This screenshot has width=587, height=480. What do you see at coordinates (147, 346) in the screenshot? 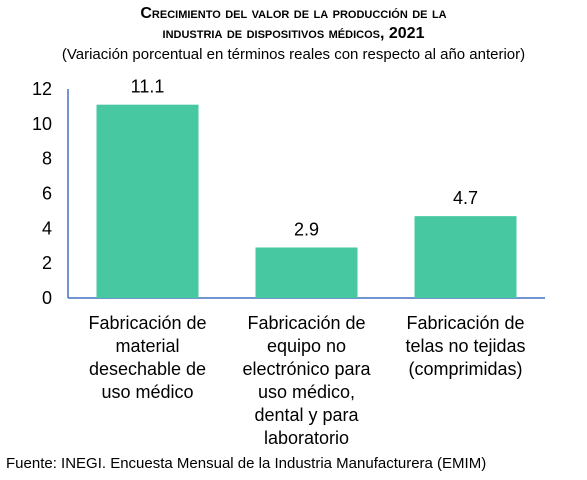
I see `category-label-line: material` at bounding box center [147, 346].